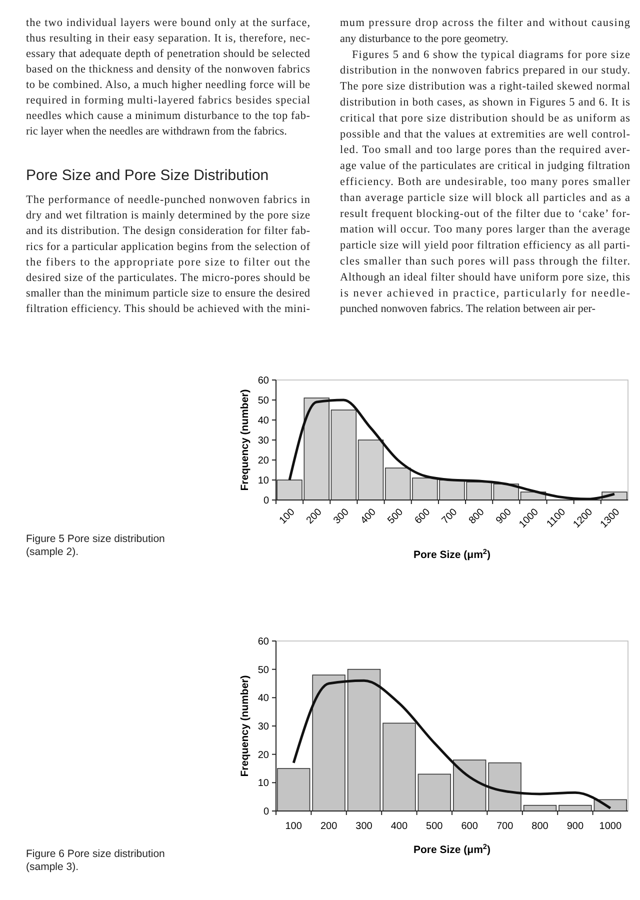  Describe the element at coordinates (485, 70) in the screenshot. I see `text: distribution in the nonwoven fabrics prepared in our study.` at that location.